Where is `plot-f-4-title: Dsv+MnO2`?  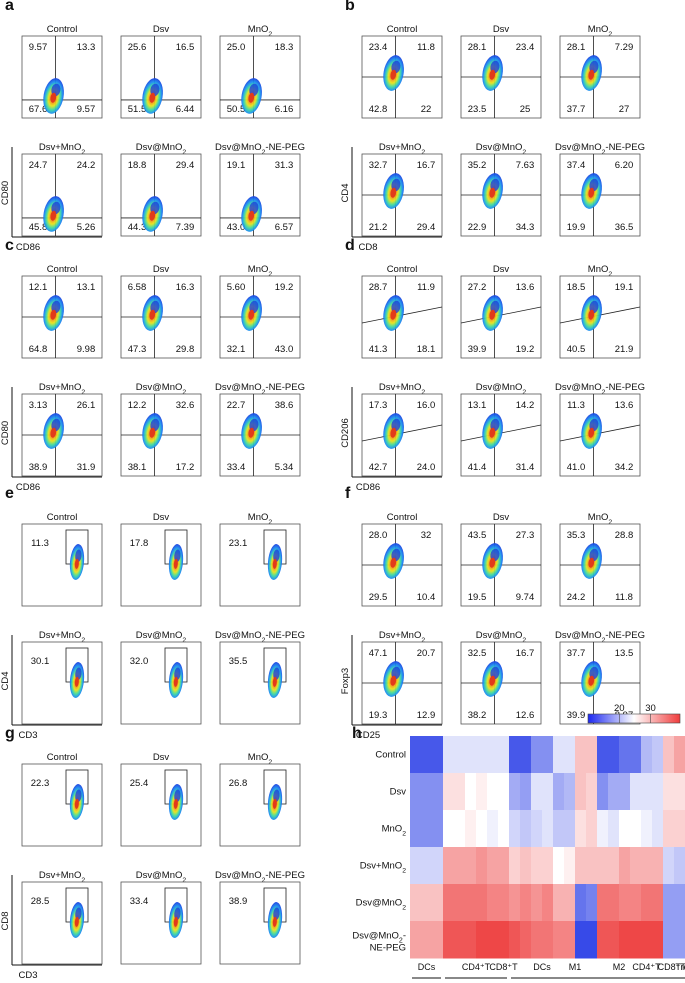 plot-f-4-title: Dsv+MnO2 is located at coordinates (402, 637).